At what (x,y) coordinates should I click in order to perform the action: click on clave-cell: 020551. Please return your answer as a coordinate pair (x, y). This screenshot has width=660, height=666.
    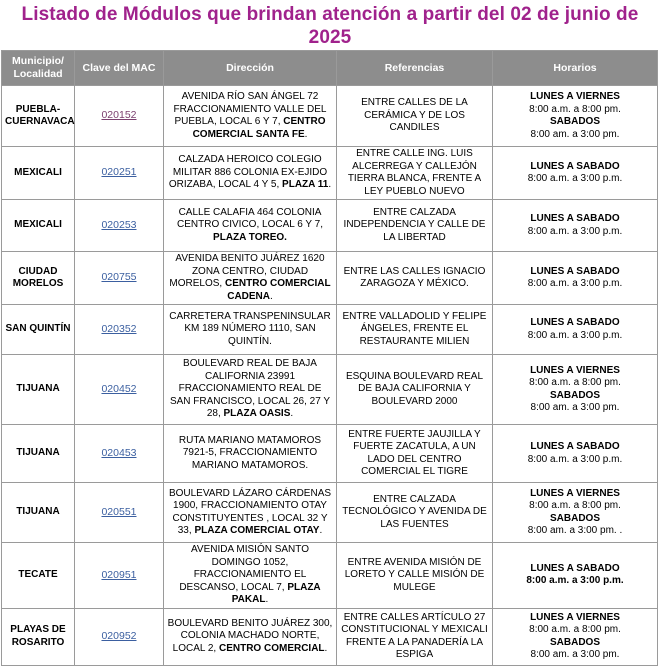
    Looking at the image, I should click on (119, 512).